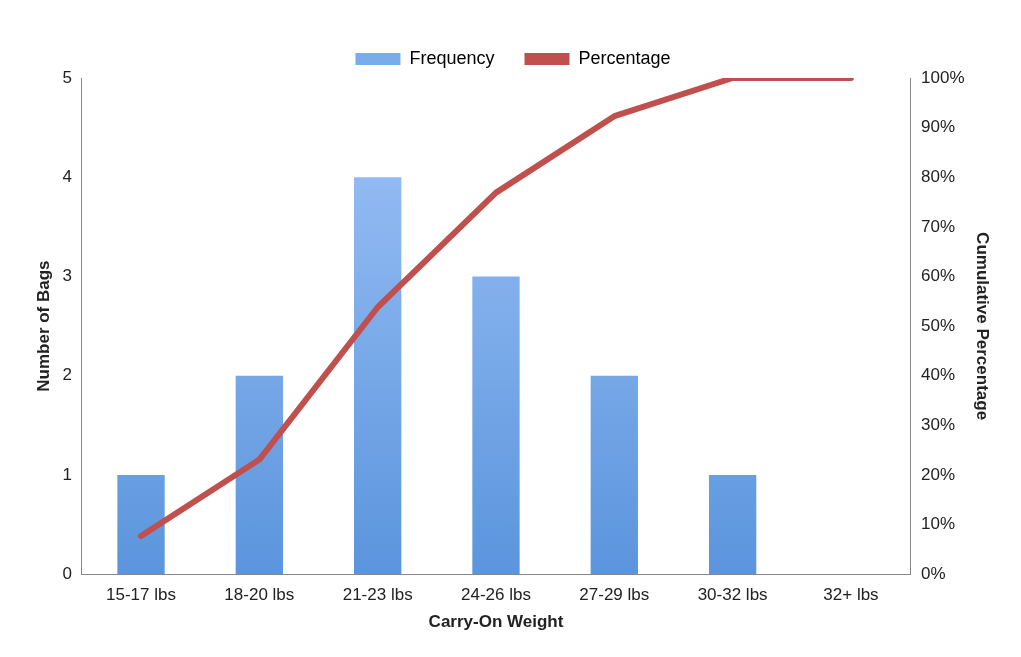 Image resolution: width=1021 pixels, height=657 pixels. What do you see at coordinates (67, 77) in the screenshot?
I see `y-tick-label: 5` at bounding box center [67, 77].